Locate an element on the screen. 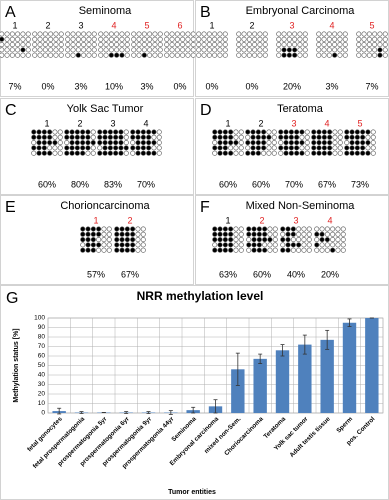 This screenshot has width=389, height=500. y-tick-label: 80 is located at coordinates (42, 337).